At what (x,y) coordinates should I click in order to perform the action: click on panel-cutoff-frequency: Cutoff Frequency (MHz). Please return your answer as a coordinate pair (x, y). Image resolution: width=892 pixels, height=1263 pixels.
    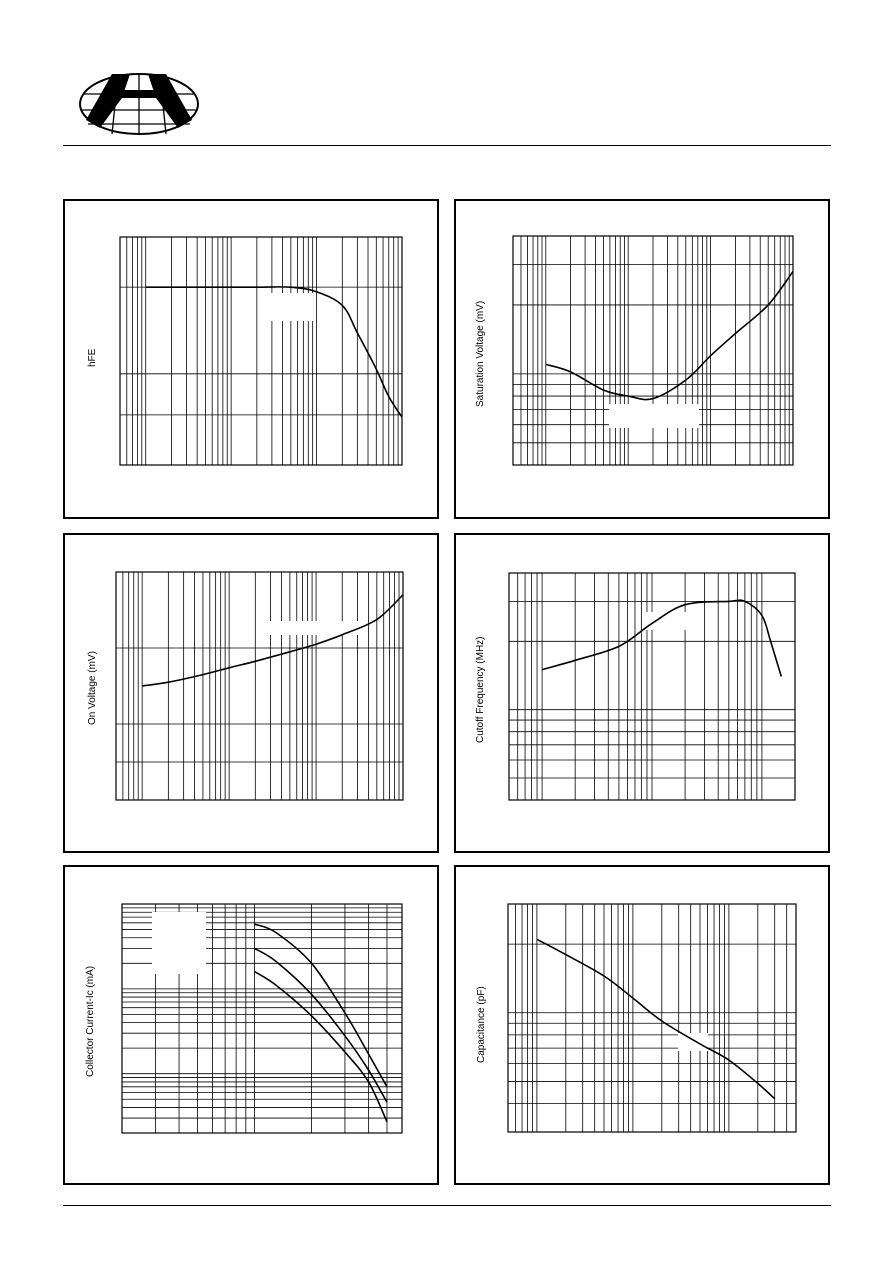
    Looking at the image, I should click on (642, 693).